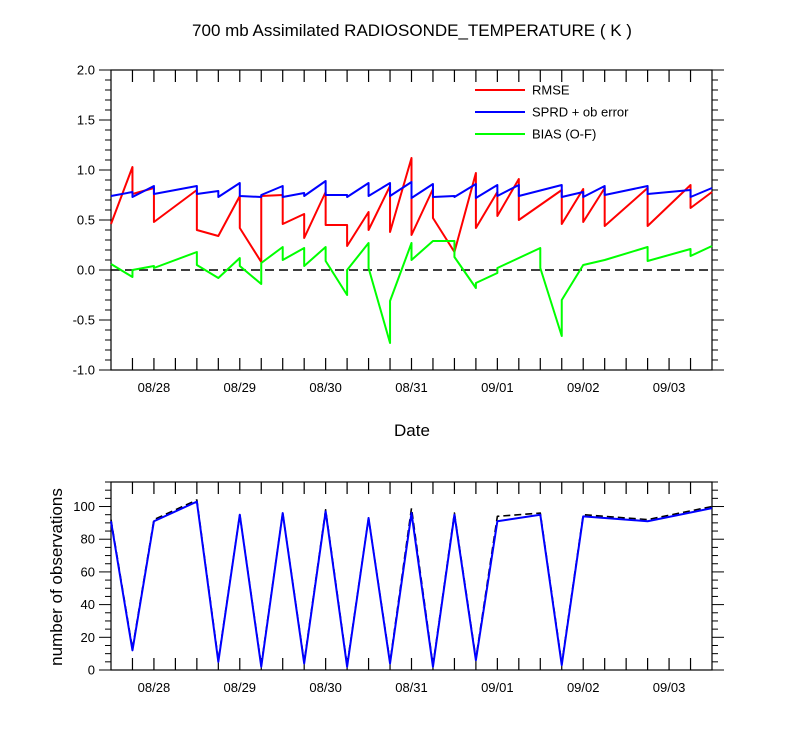  I want to click on y-tick-label: 1.5, so click(86, 120).